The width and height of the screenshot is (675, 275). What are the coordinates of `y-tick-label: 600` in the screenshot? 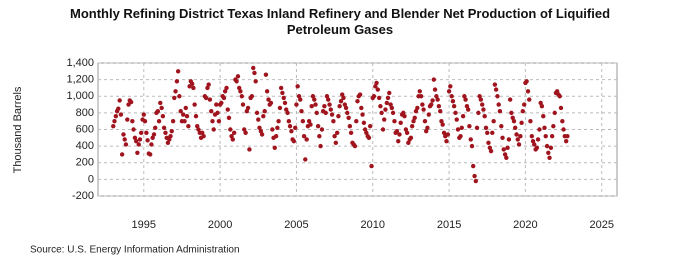 It's located at (85, 129).